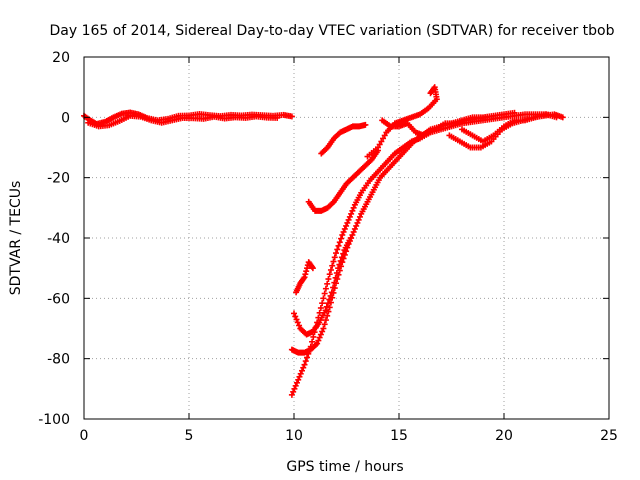 The image size is (640, 480). What do you see at coordinates (399, 436) in the screenshot?
I see `x-tick-label: 15` at bounding box center [399, 436].